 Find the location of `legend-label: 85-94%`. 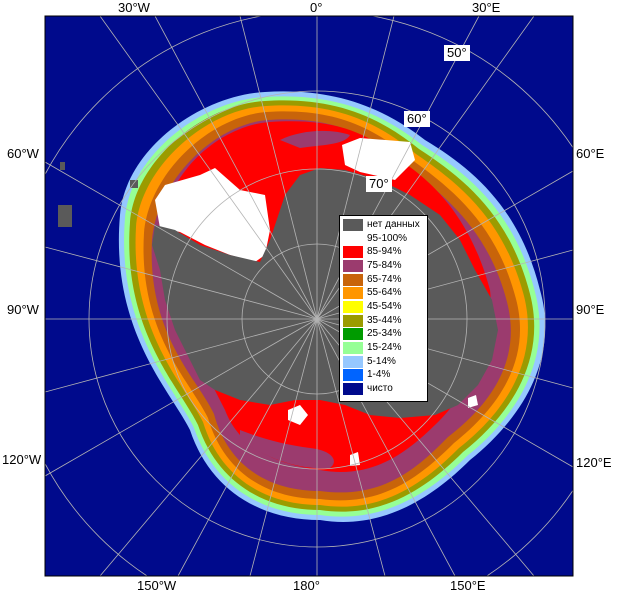

legend-label: 85-94% is located at coordinates (384, 252).